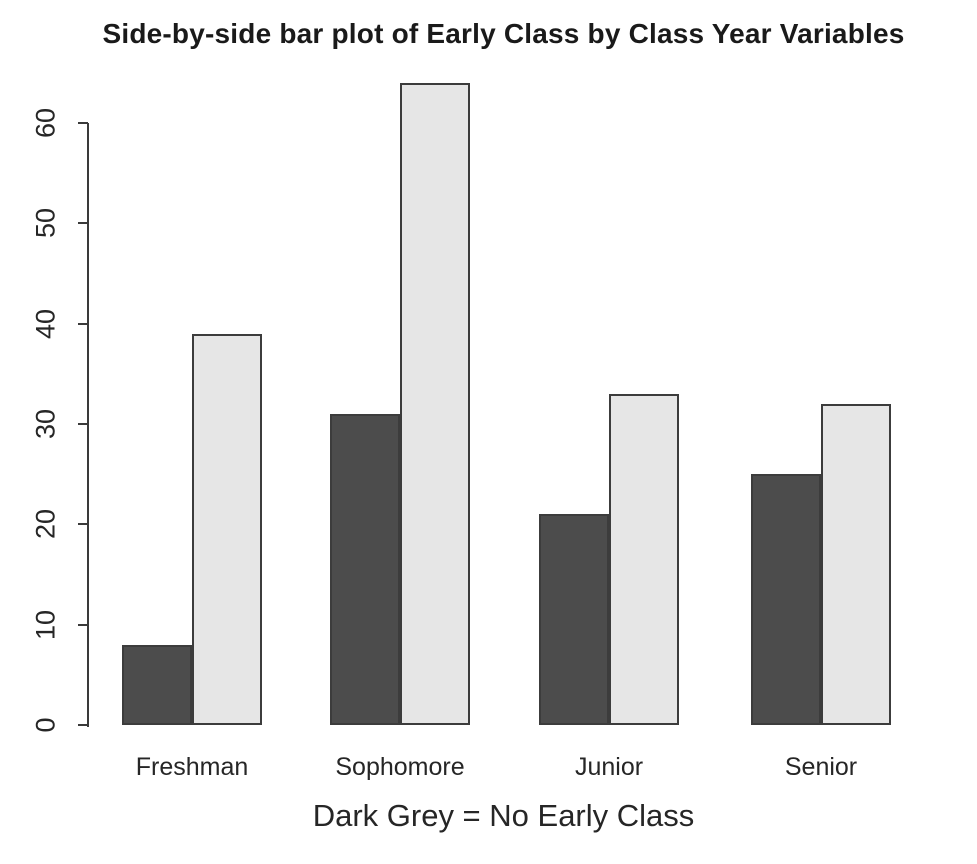 The width and height of the screenshot is (977, 864). What do you see at coordinates (644, 559) in the screenshot?
I see `bar-early-class-junior` at bounding box center [644, 559].